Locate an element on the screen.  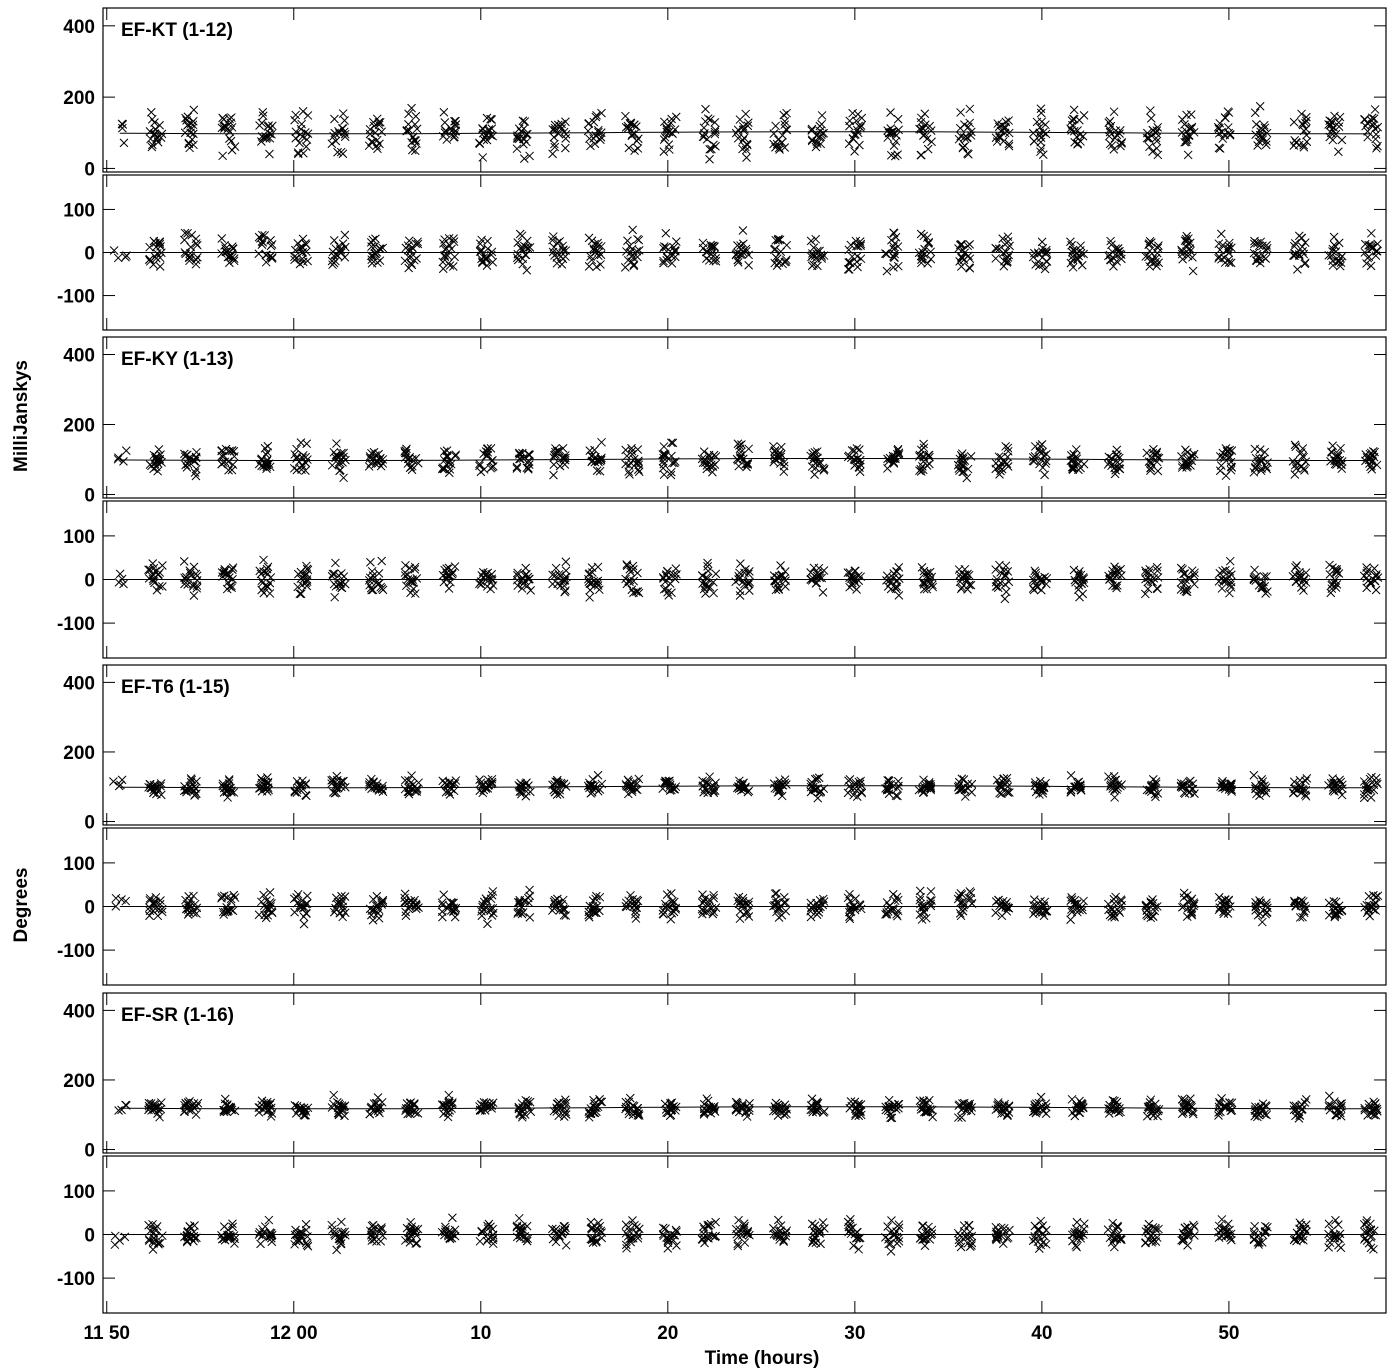
panel-2-amplitude-ytick-label: 200 is located at coordinates (79, 426).